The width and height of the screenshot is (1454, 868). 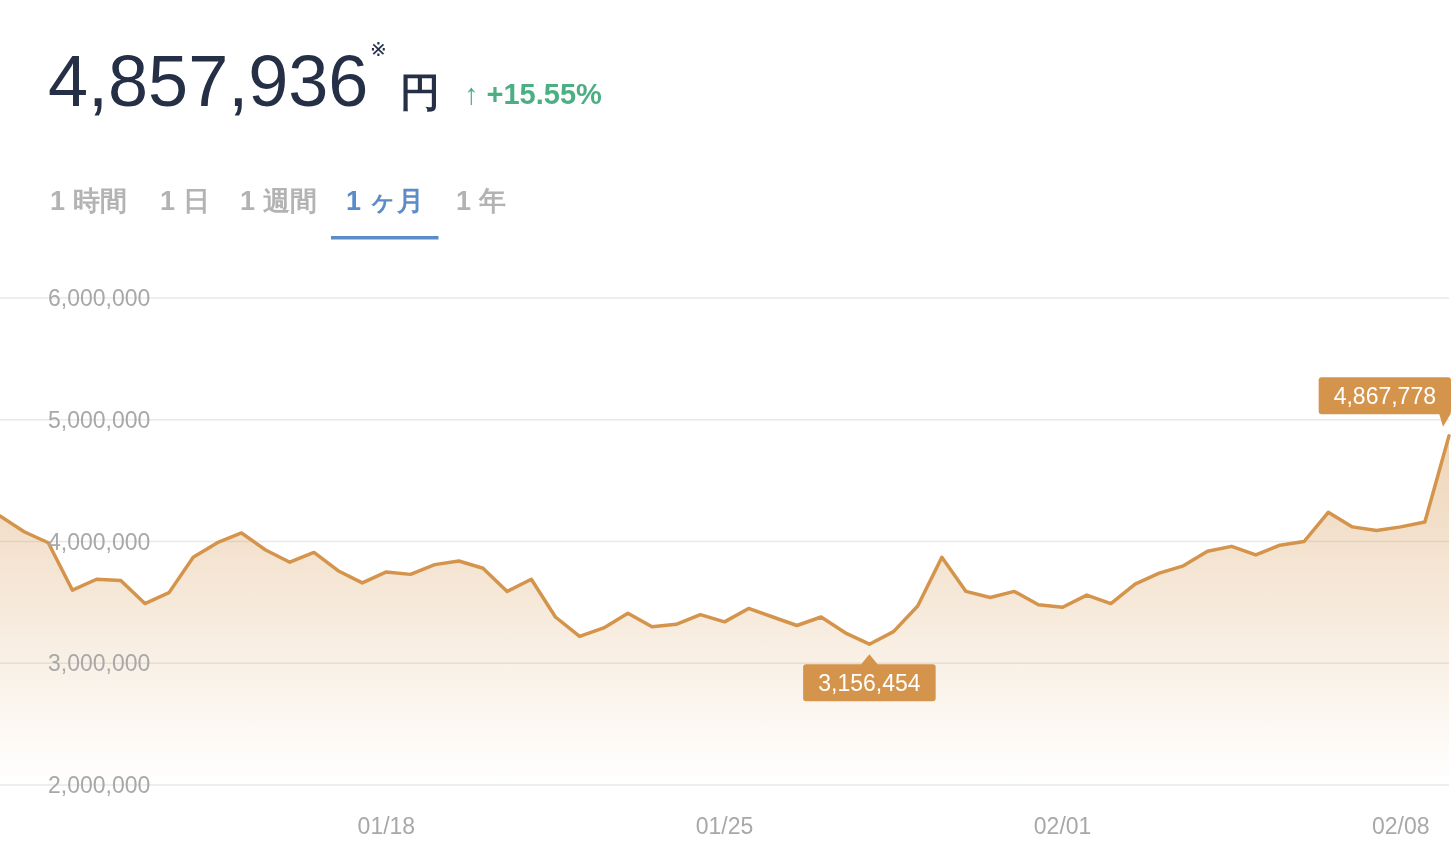 What do you see at coordinates (420, 92) in the screenshot?
I see `text: 円` at bounding box center [420, 92].